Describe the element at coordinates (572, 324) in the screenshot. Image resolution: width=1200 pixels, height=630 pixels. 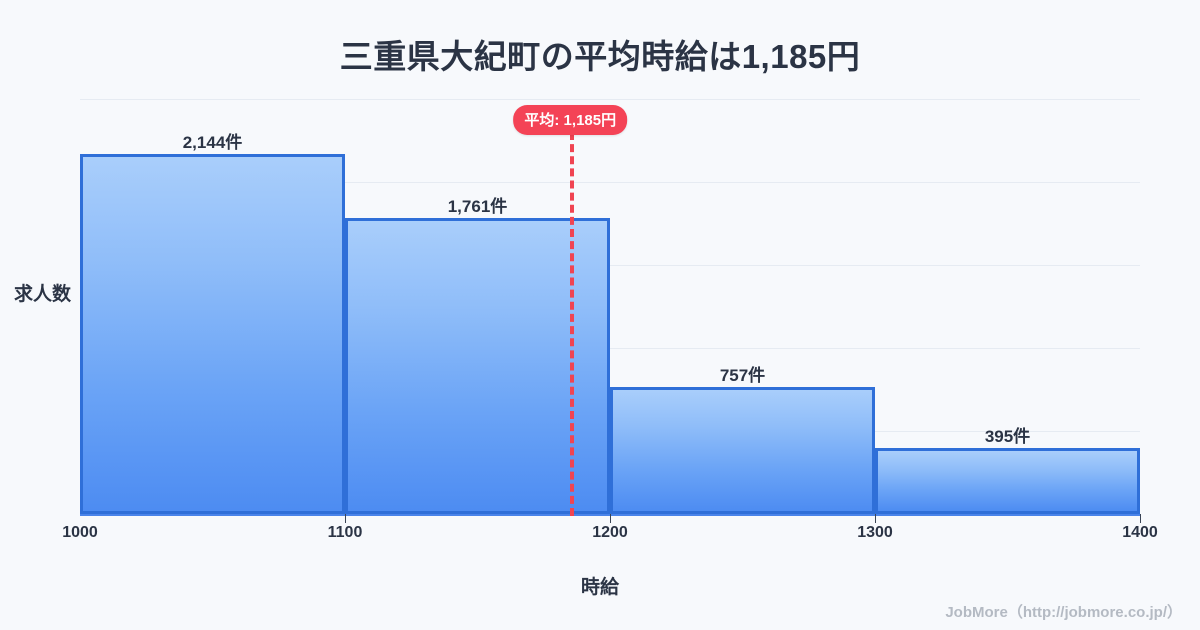
I see `mean-line` at that location.